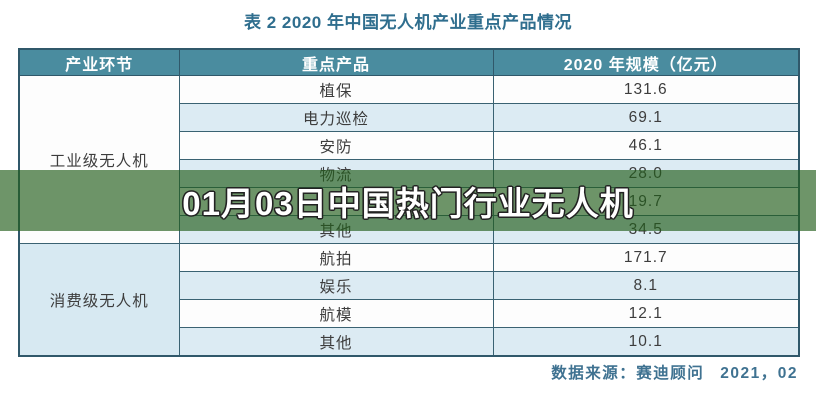 Image resolution: width=816 pixels, height=400 pixels. I want to click on product-cell: 安防, so click(336, 145).